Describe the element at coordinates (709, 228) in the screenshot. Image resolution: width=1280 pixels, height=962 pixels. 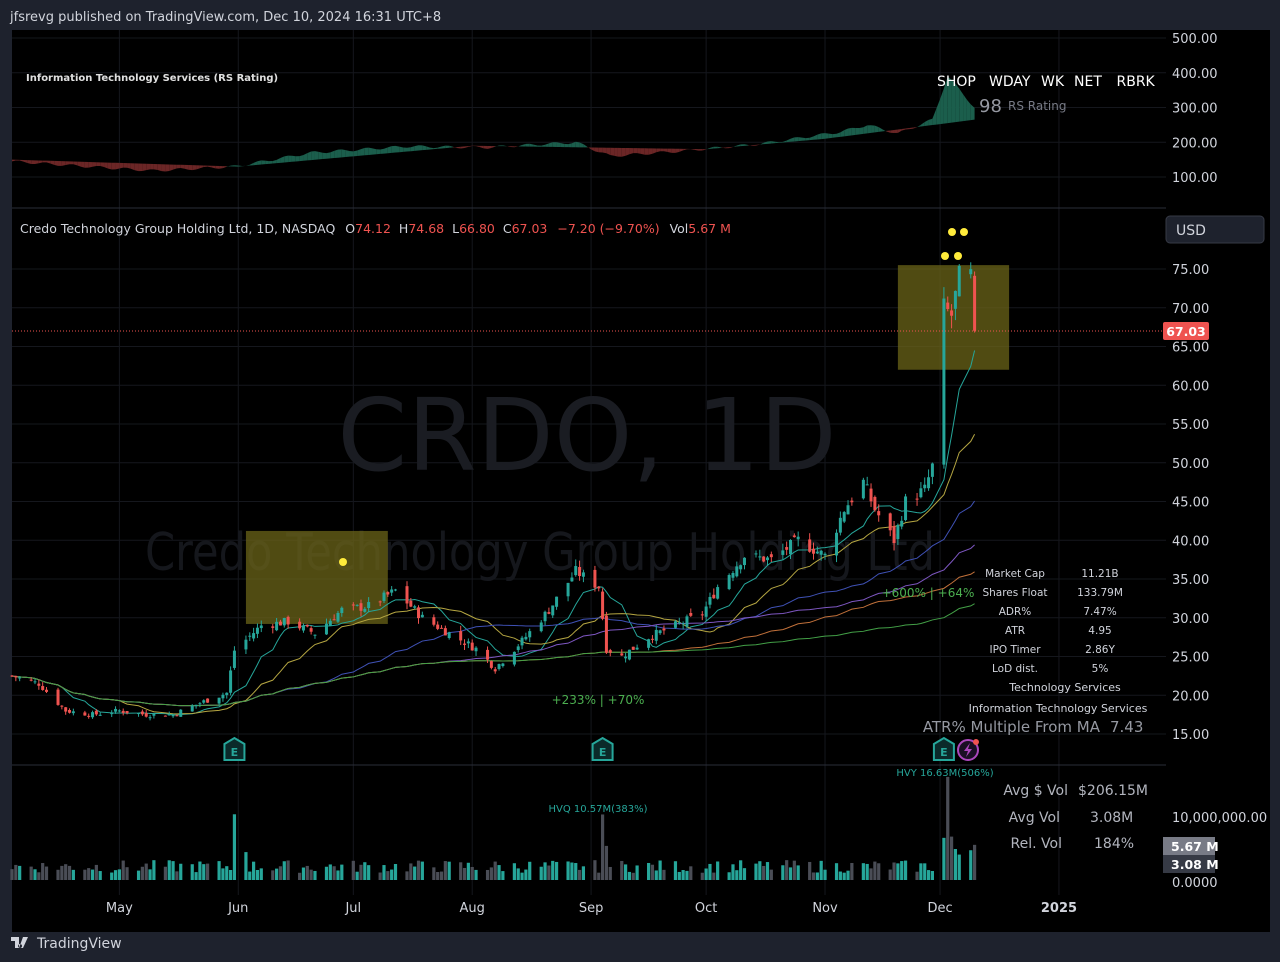
I see `legend-volume: 5.67 M` at that location.